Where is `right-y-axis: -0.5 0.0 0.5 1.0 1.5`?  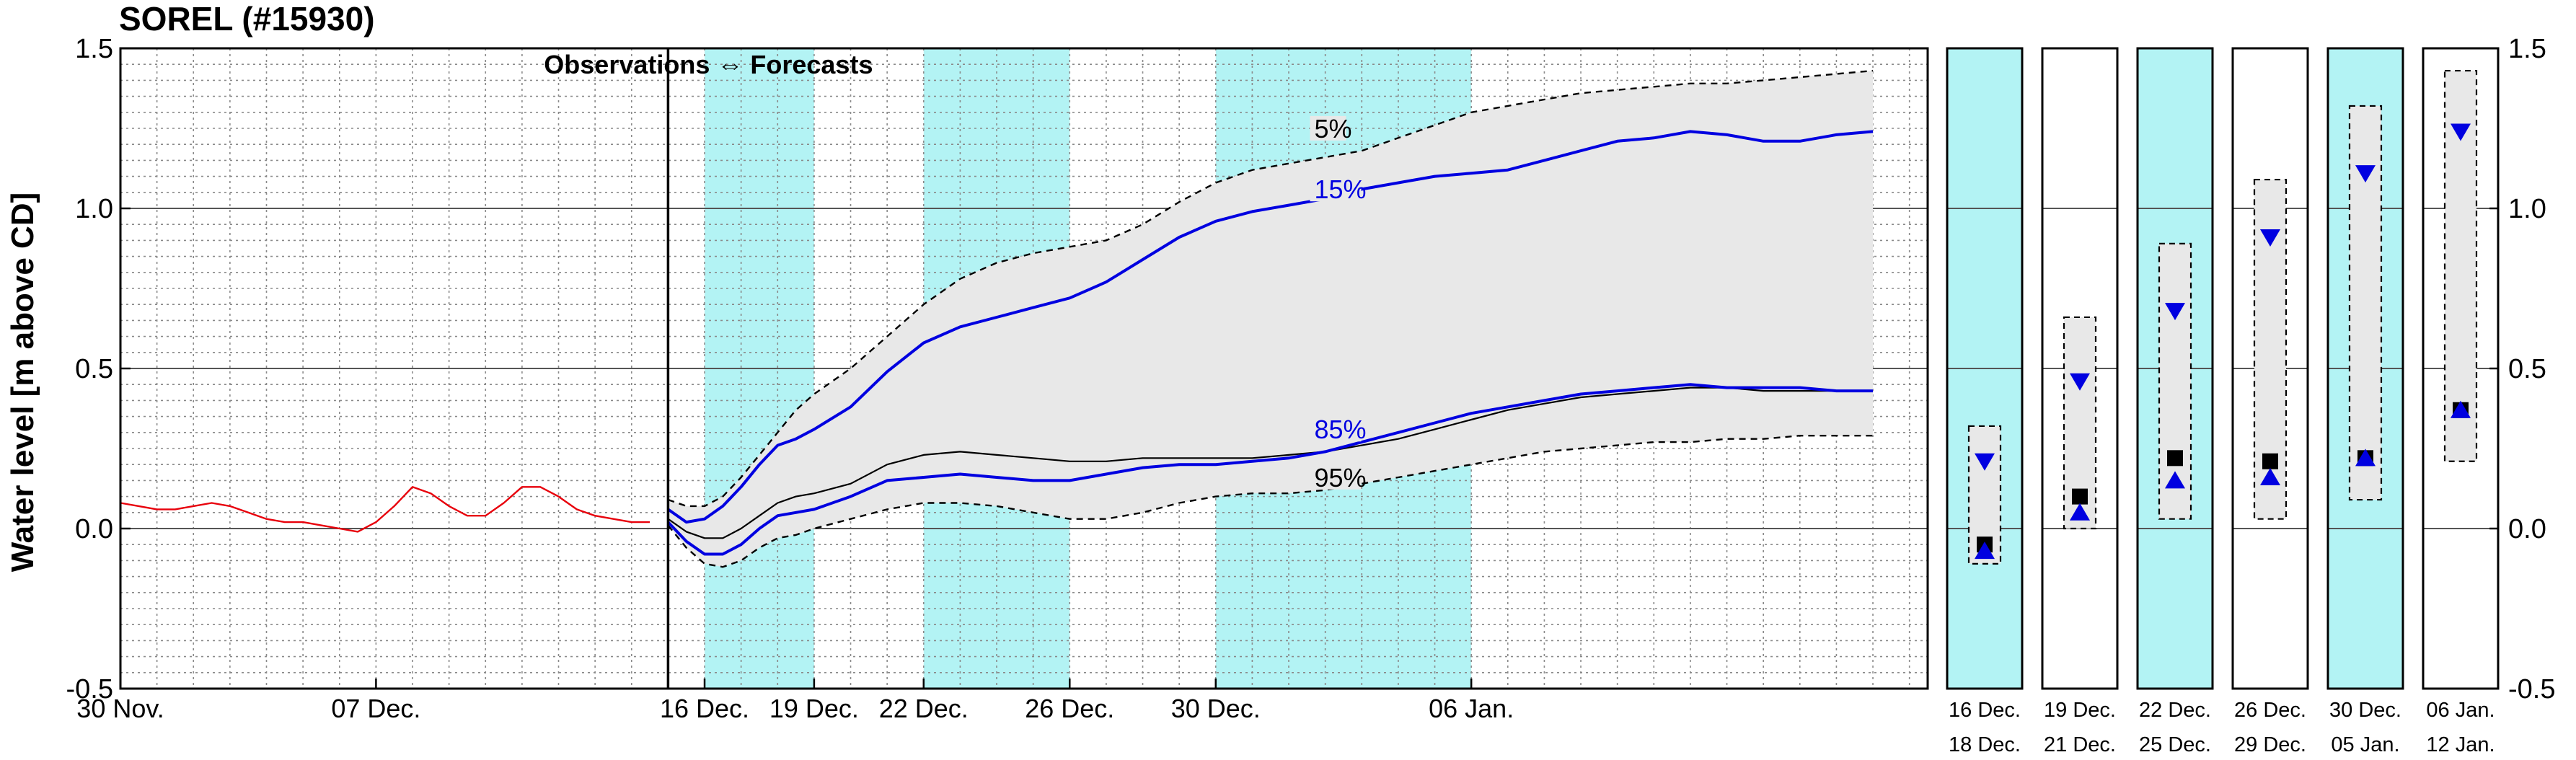 right-y-axis: -0.5 0.0 0.5 1.0 1.5 is located at coordinates (2522, 369).